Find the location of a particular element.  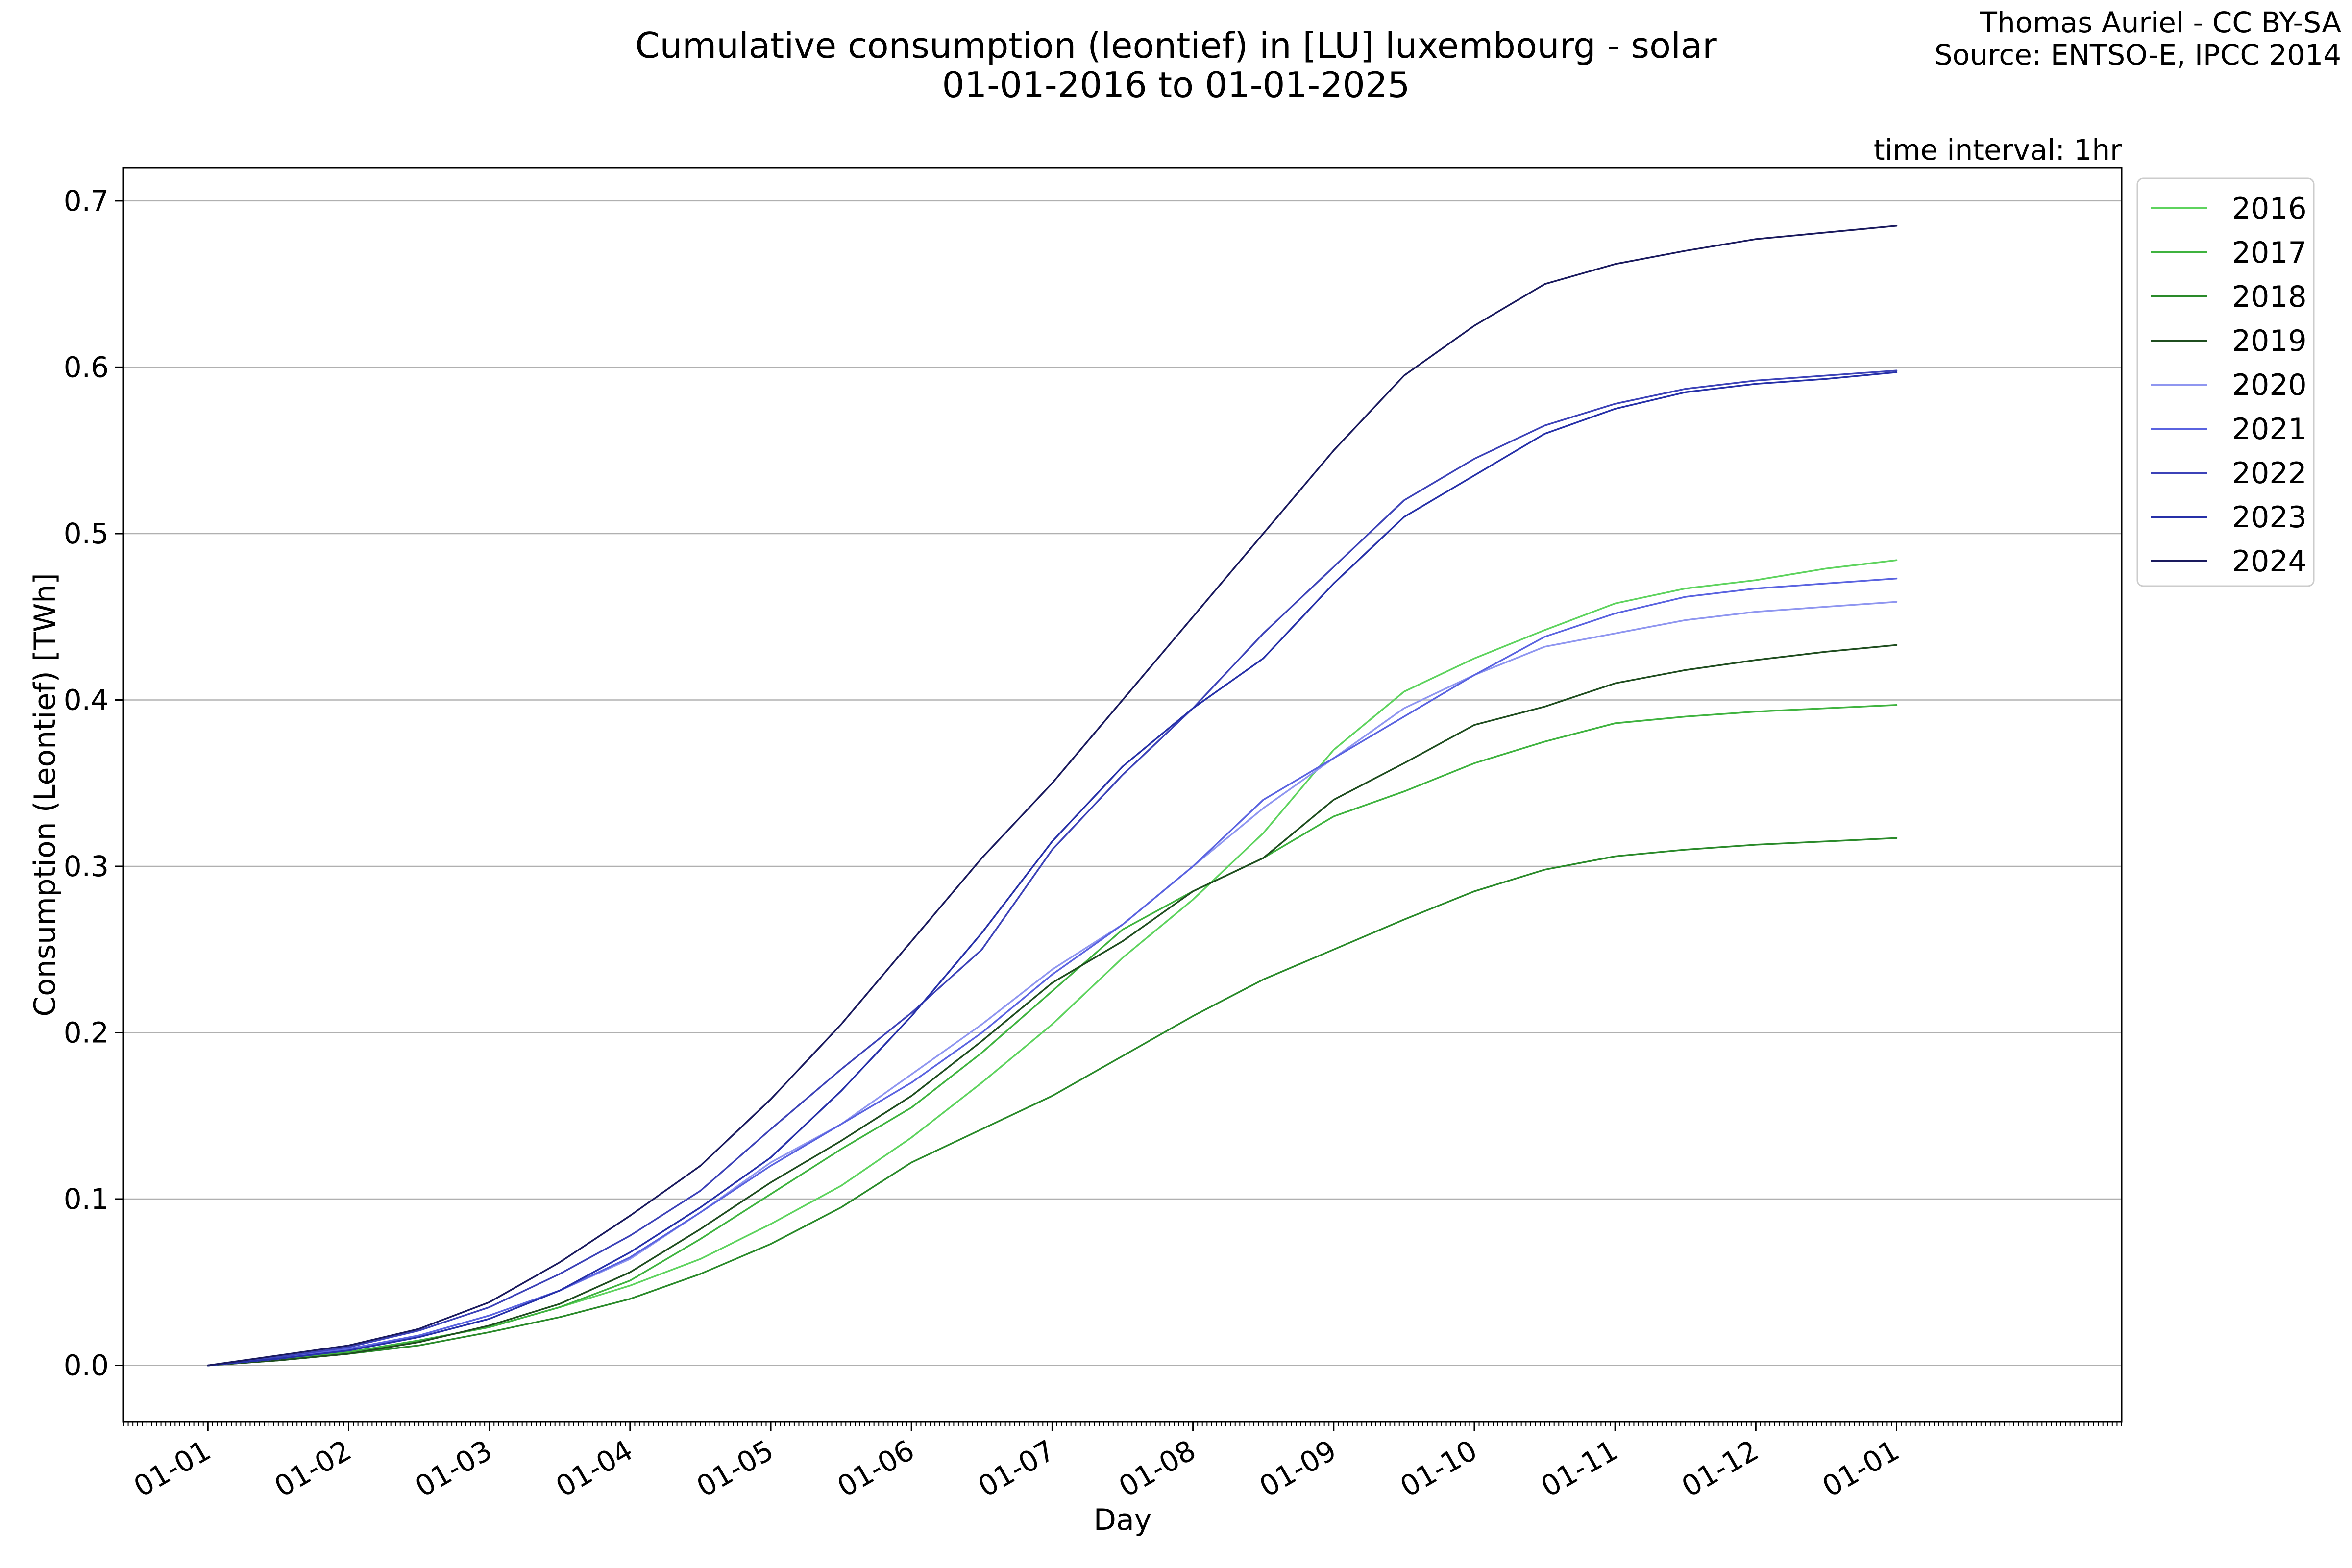

y-tick-label: 0.0 is located at coordinates (86, 1366).